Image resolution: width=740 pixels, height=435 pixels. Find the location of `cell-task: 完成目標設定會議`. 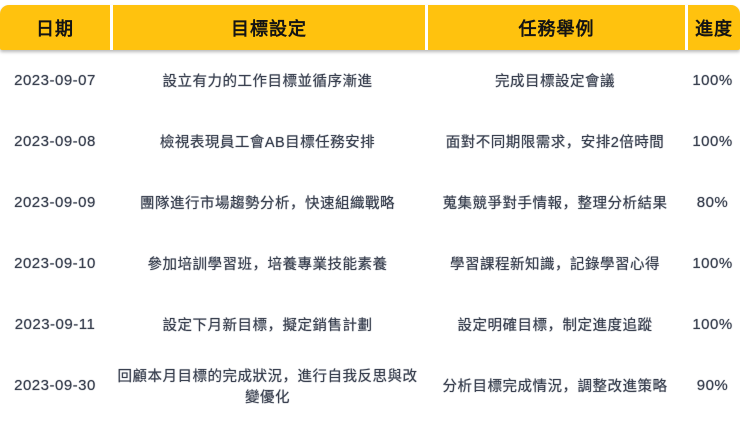

cell-task: 完成目標設定會議 is located at coordinates (555, 82).